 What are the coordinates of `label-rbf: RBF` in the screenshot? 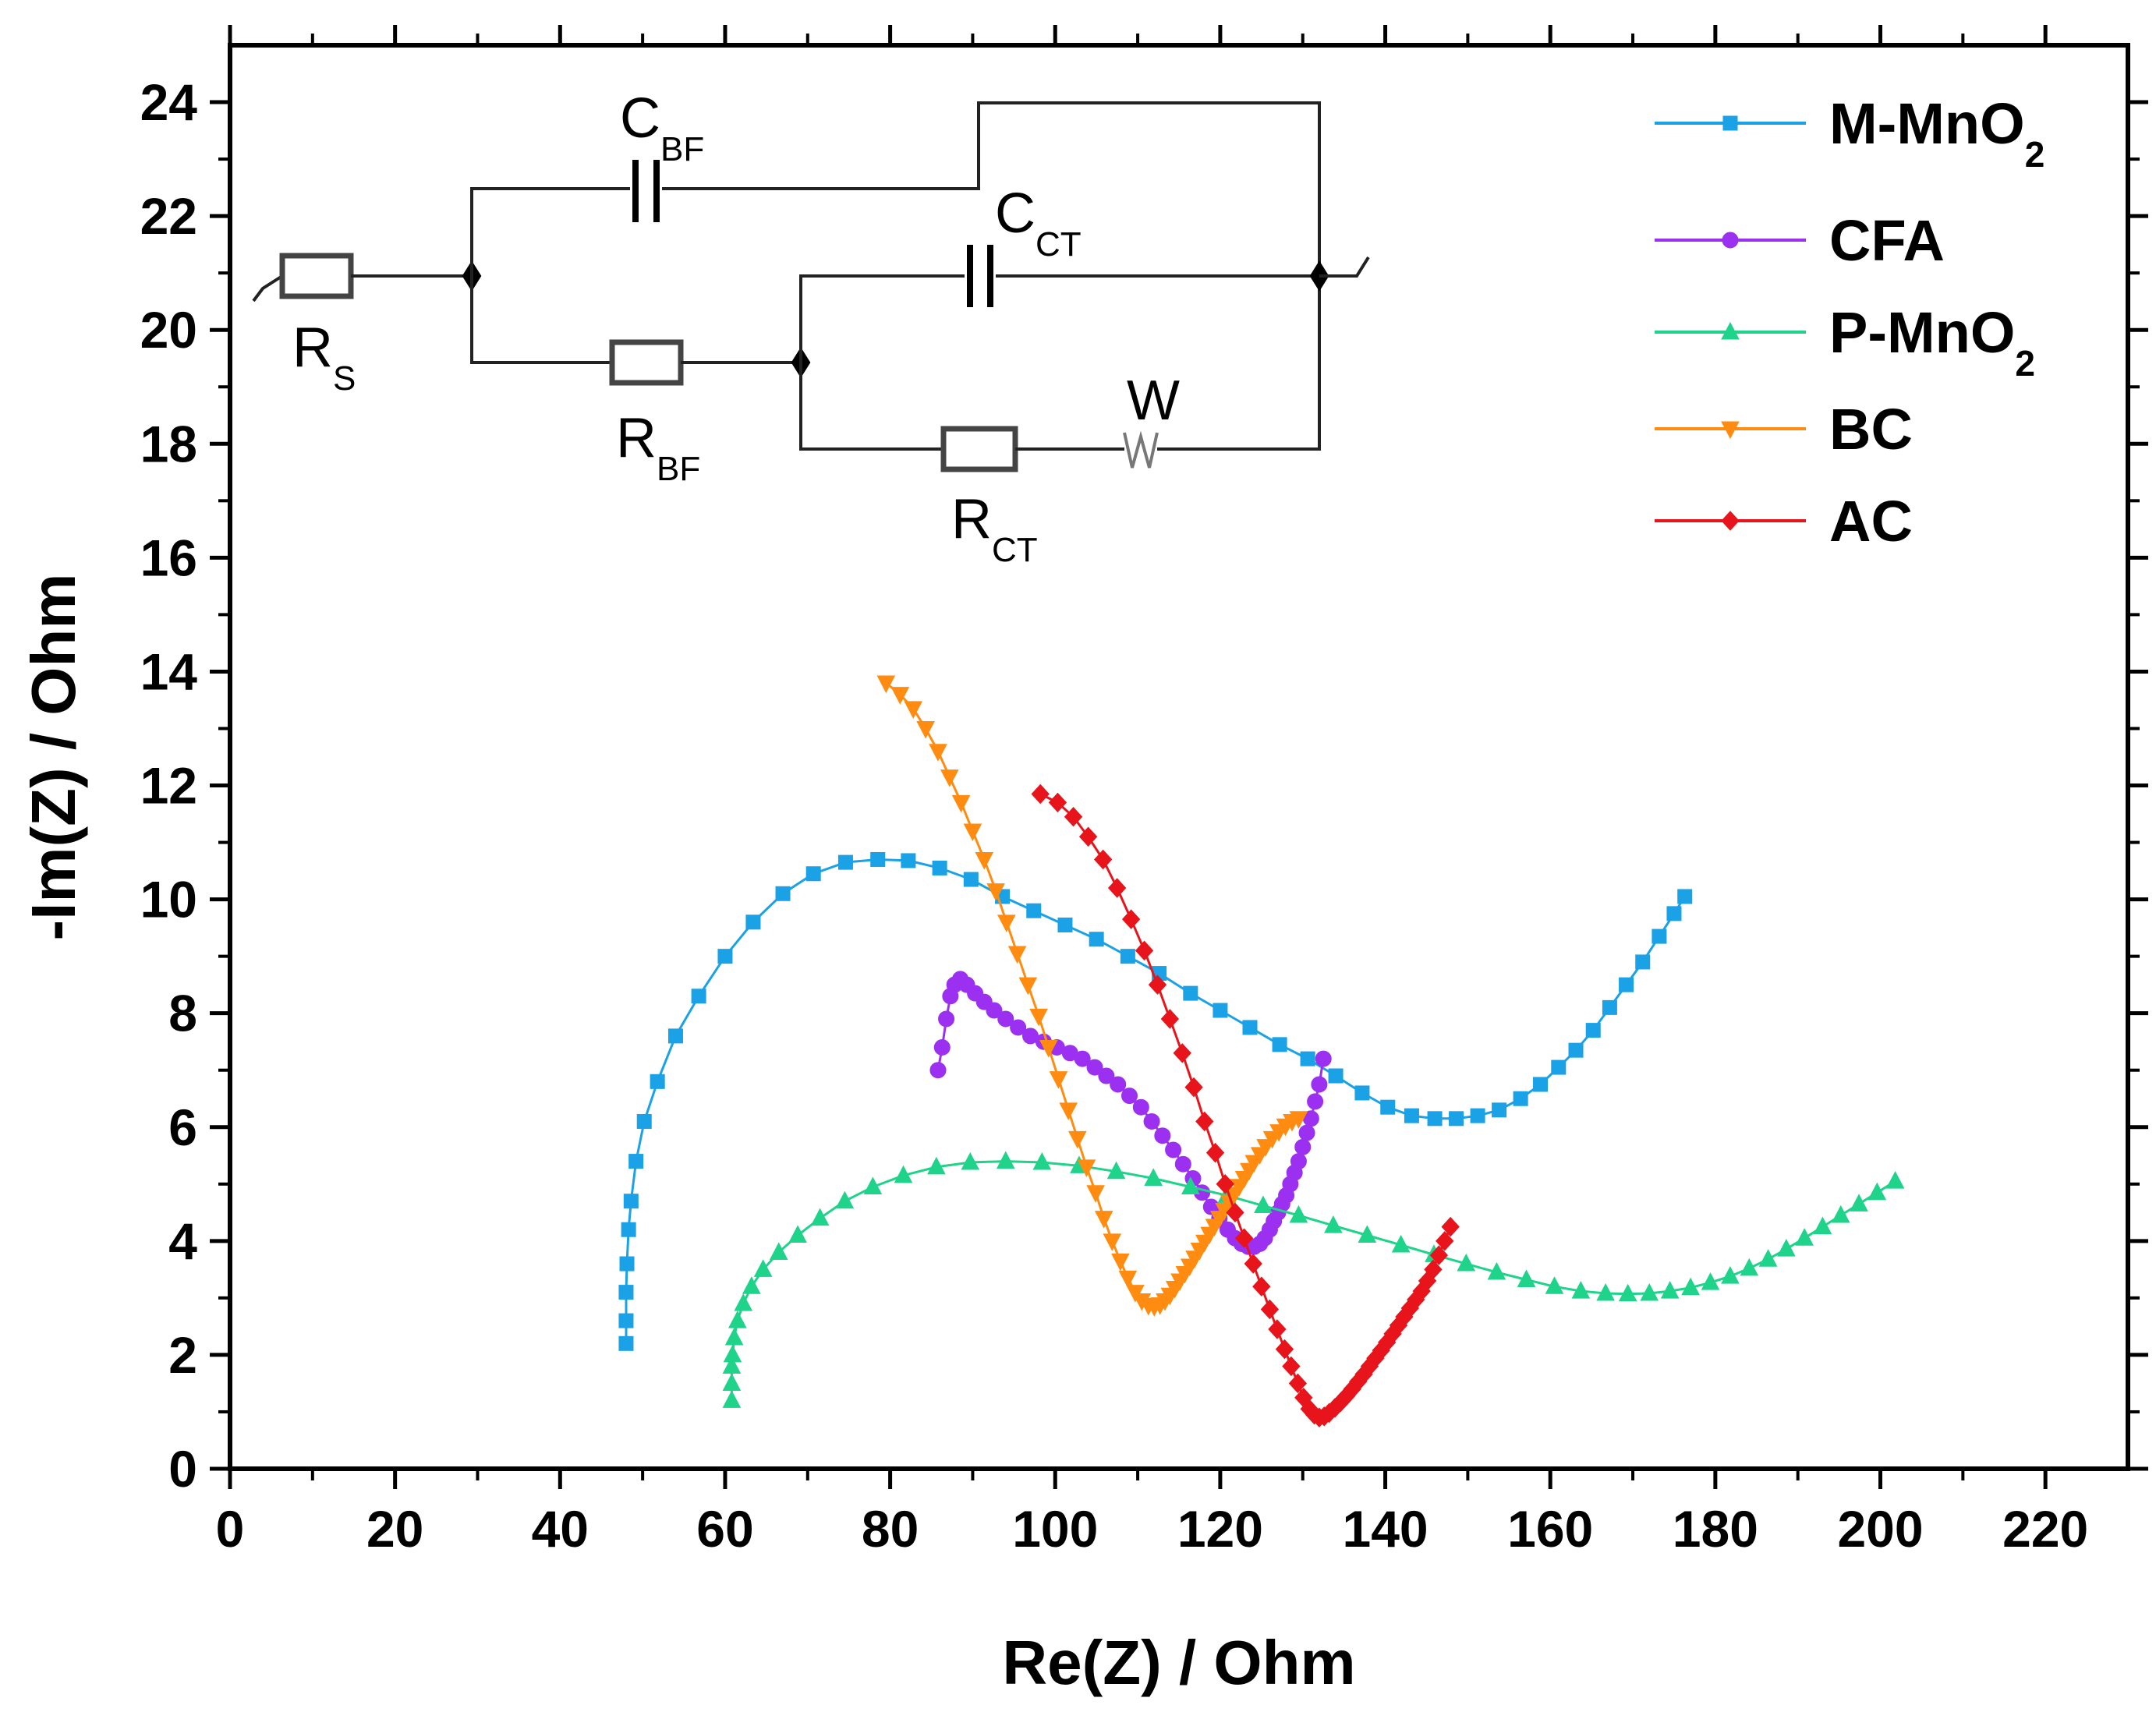 It's located at (658, 447).